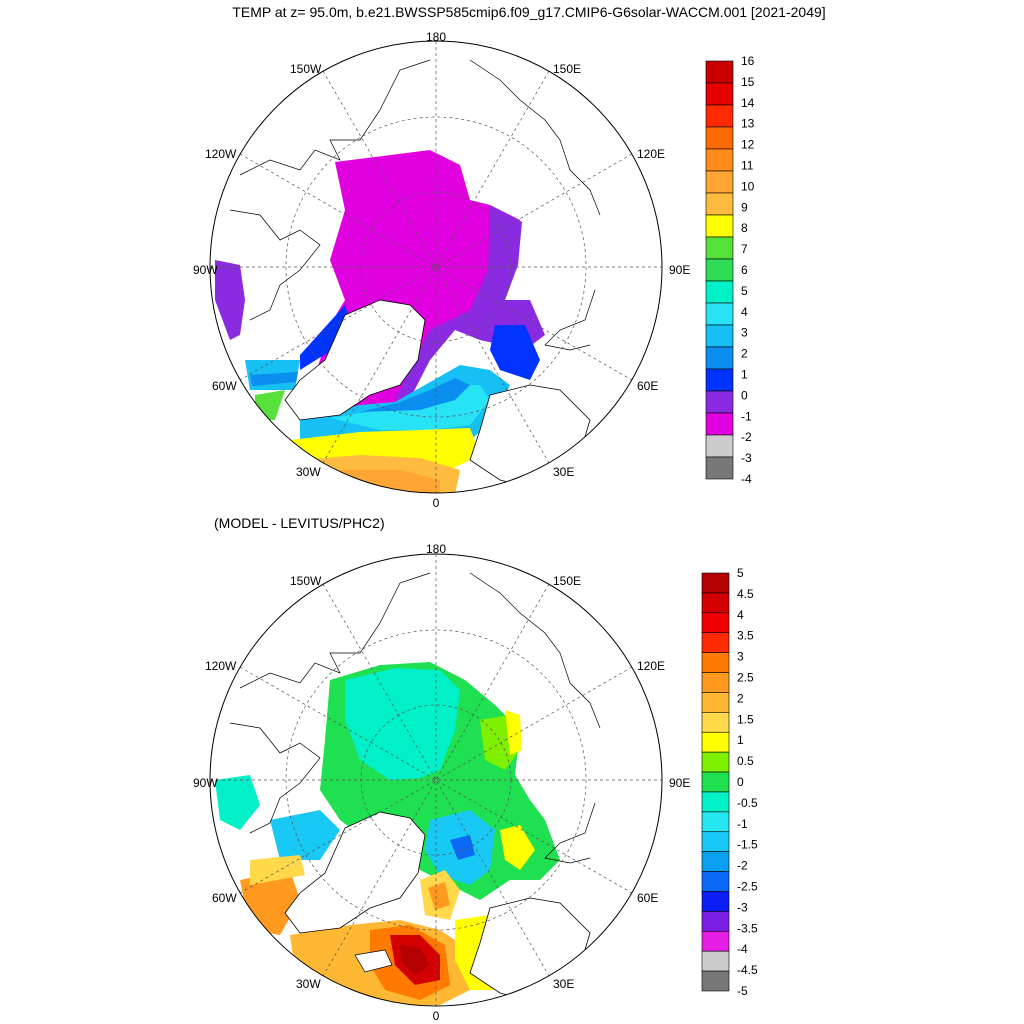 The width and height of the screenshot is (1024, 1024). Describe the element at coordinates (745, 636) in the screenshot. I see `bottom-colorbar-tick-label: 3.5` at that location.